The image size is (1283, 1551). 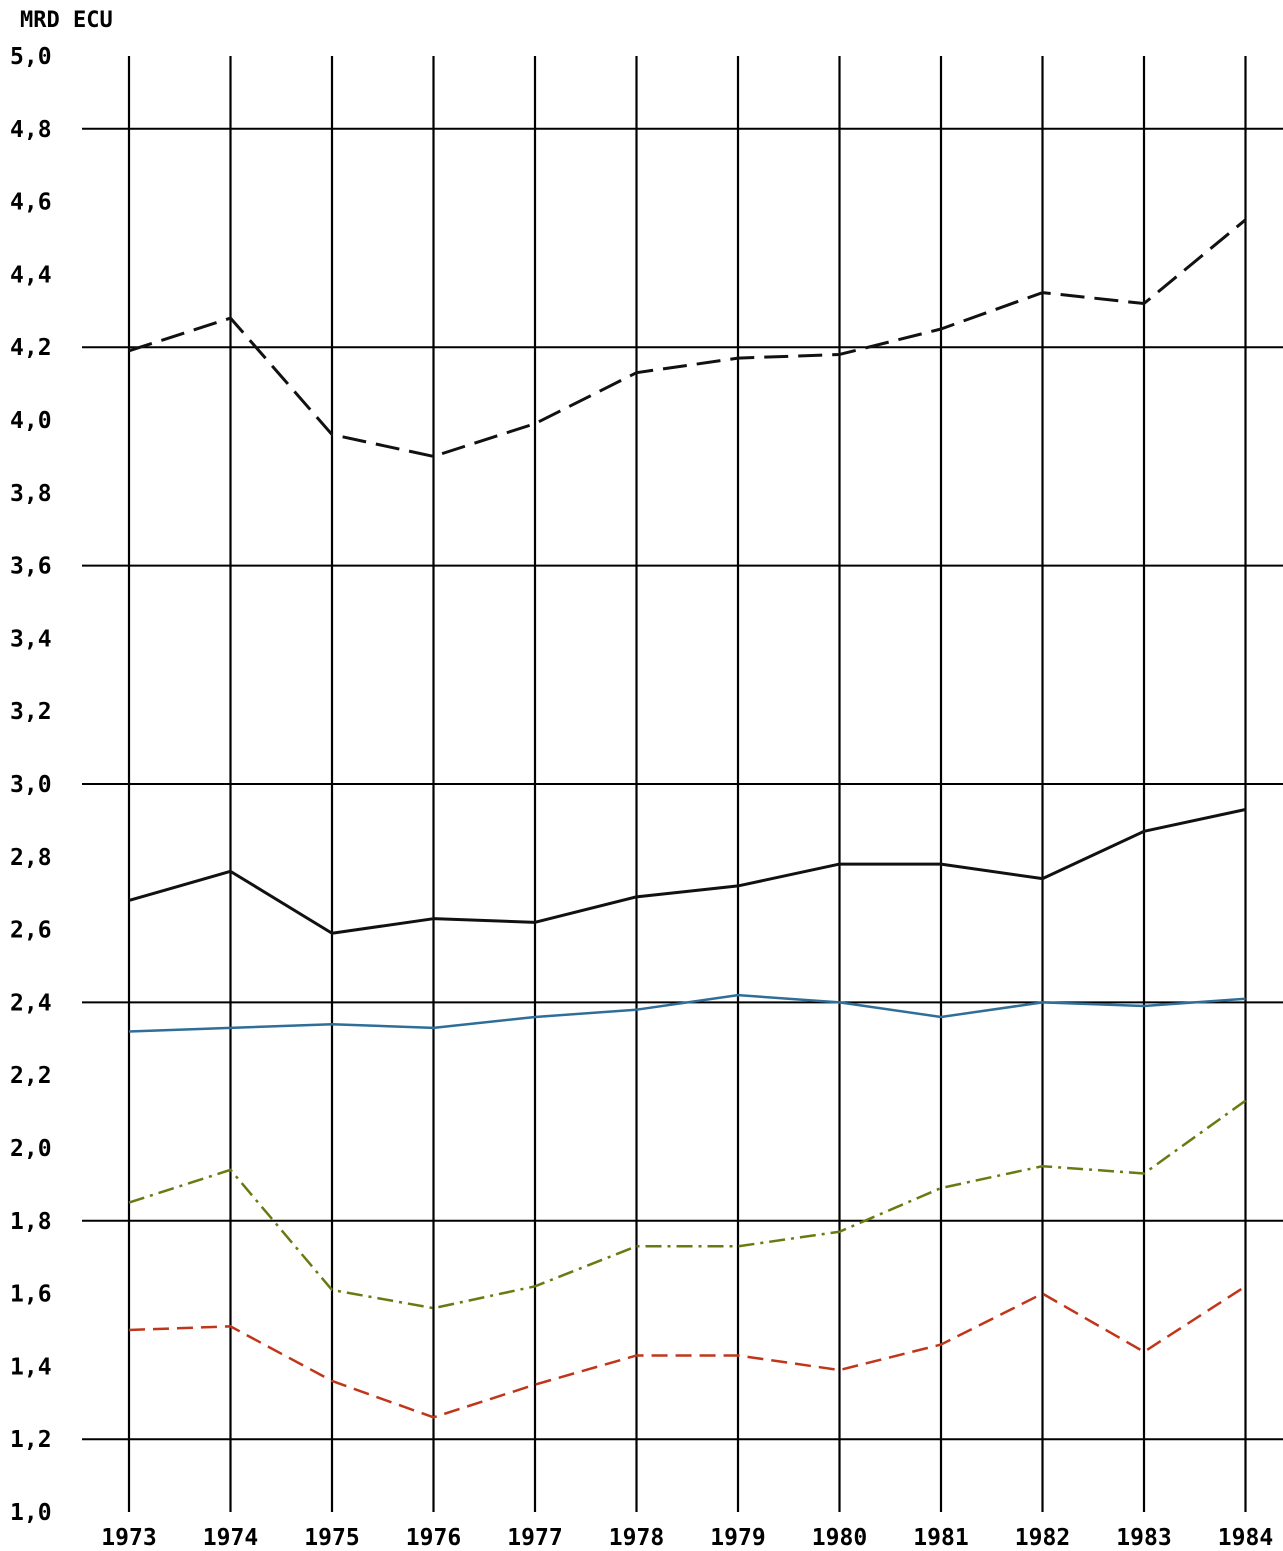 What do you see at coordinates (31, 1513) in the screenshot?
I see `y-tick-label: 1,0` at bounding box center [31, 1513].